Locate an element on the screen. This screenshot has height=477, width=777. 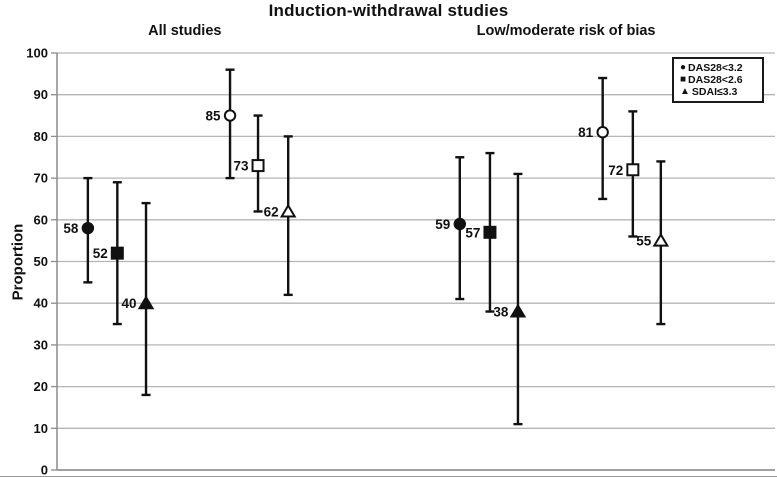
y-tick-label: 60 is located at coordinates (41, 219).